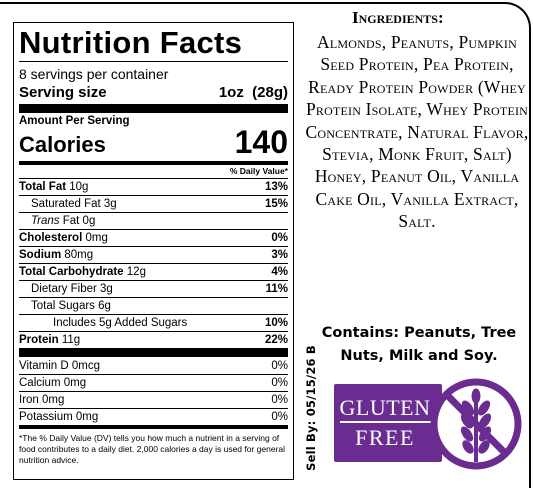 Image resolution: width=533 pixels, height=490 pixels. What do you see at coordinates (153, 399) in the screenshot?
I see `nutrient-row-iron: Iron 0mg 0%` at bounding box center [153, 399].